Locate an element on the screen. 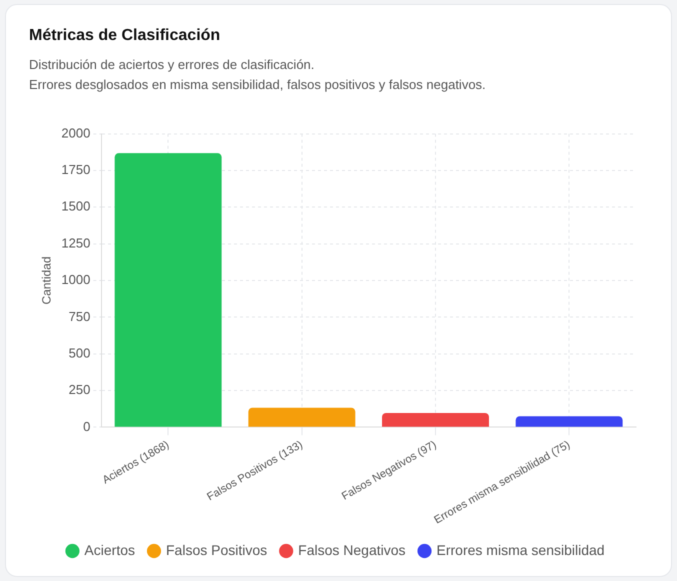 Image resolution: width=677 pixels, height=581 pixels. y-tick-label: 0 is located at coordinates (86, 426).